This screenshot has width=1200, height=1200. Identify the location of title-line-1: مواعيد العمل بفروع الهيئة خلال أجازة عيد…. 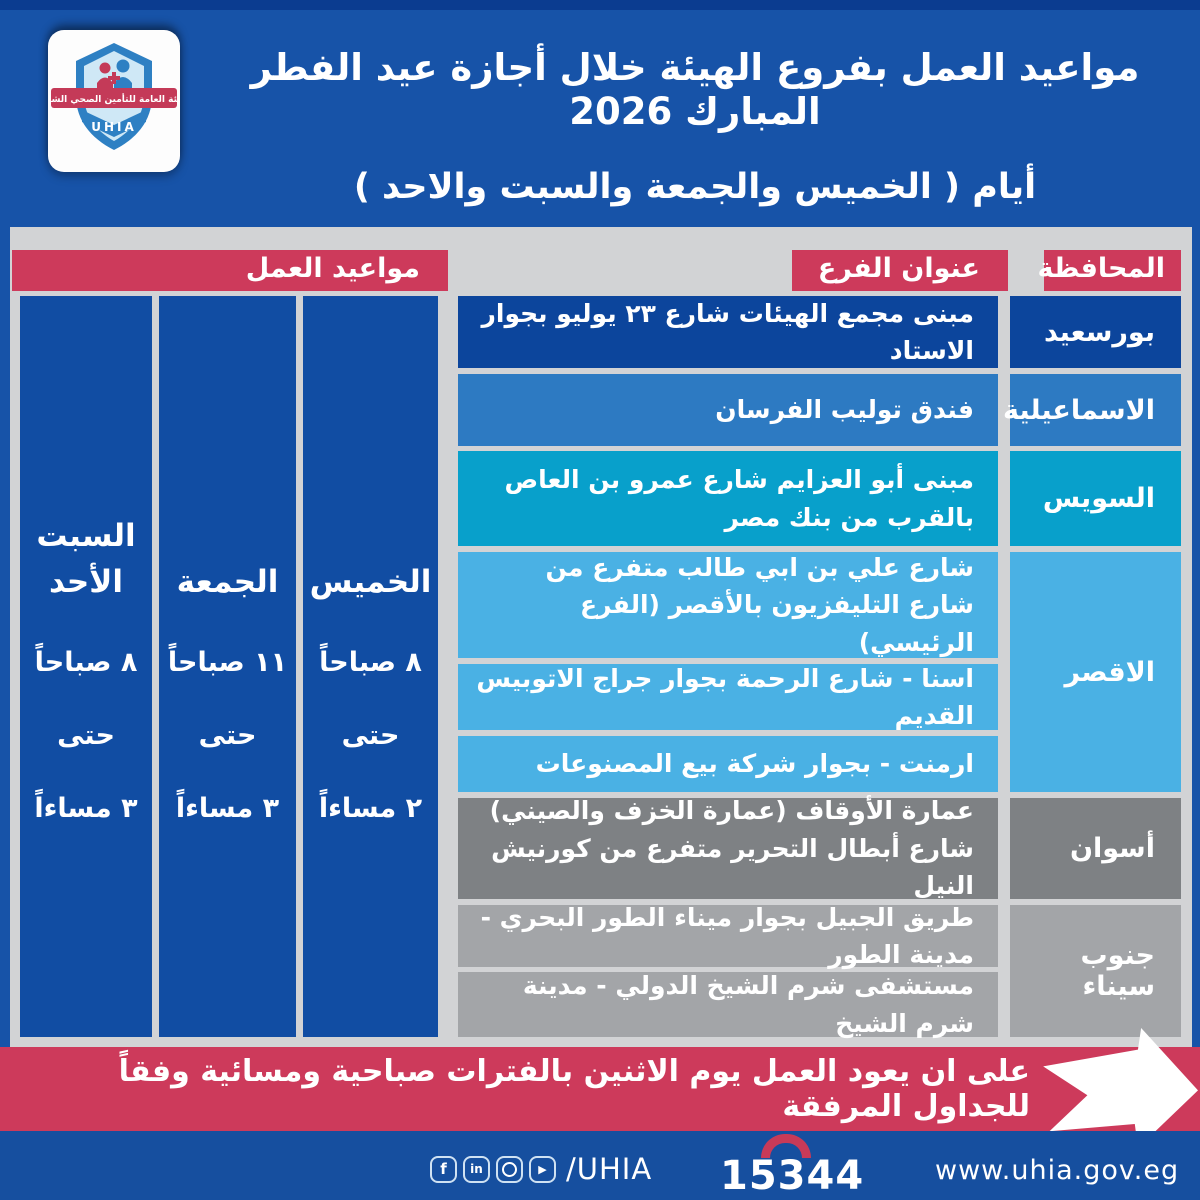
(695, 90).